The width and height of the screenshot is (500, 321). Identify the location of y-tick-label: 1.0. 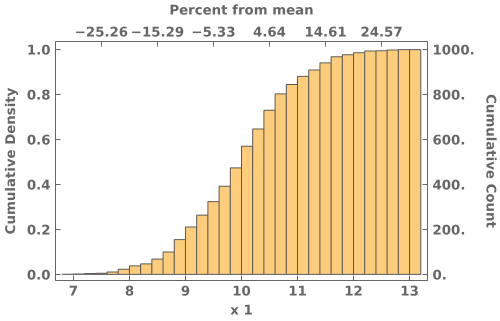
(38, 51).